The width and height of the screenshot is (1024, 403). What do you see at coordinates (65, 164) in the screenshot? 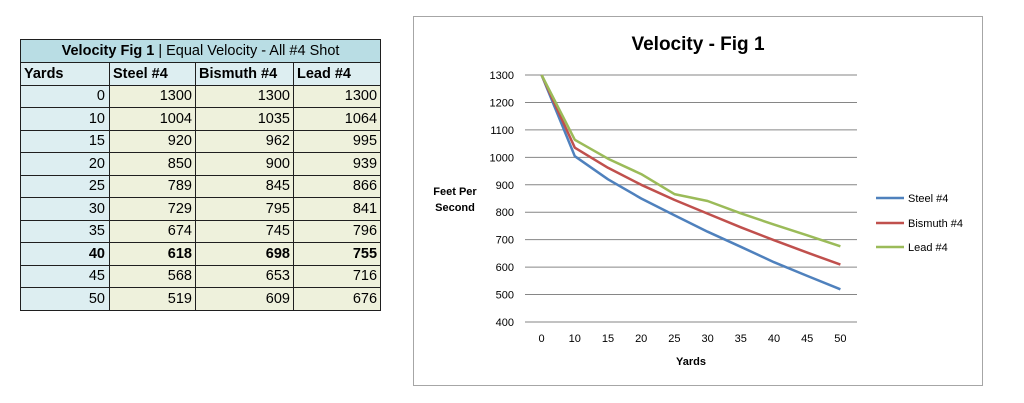
I see `cell-yards: 20` at bounding box center [65, 164].